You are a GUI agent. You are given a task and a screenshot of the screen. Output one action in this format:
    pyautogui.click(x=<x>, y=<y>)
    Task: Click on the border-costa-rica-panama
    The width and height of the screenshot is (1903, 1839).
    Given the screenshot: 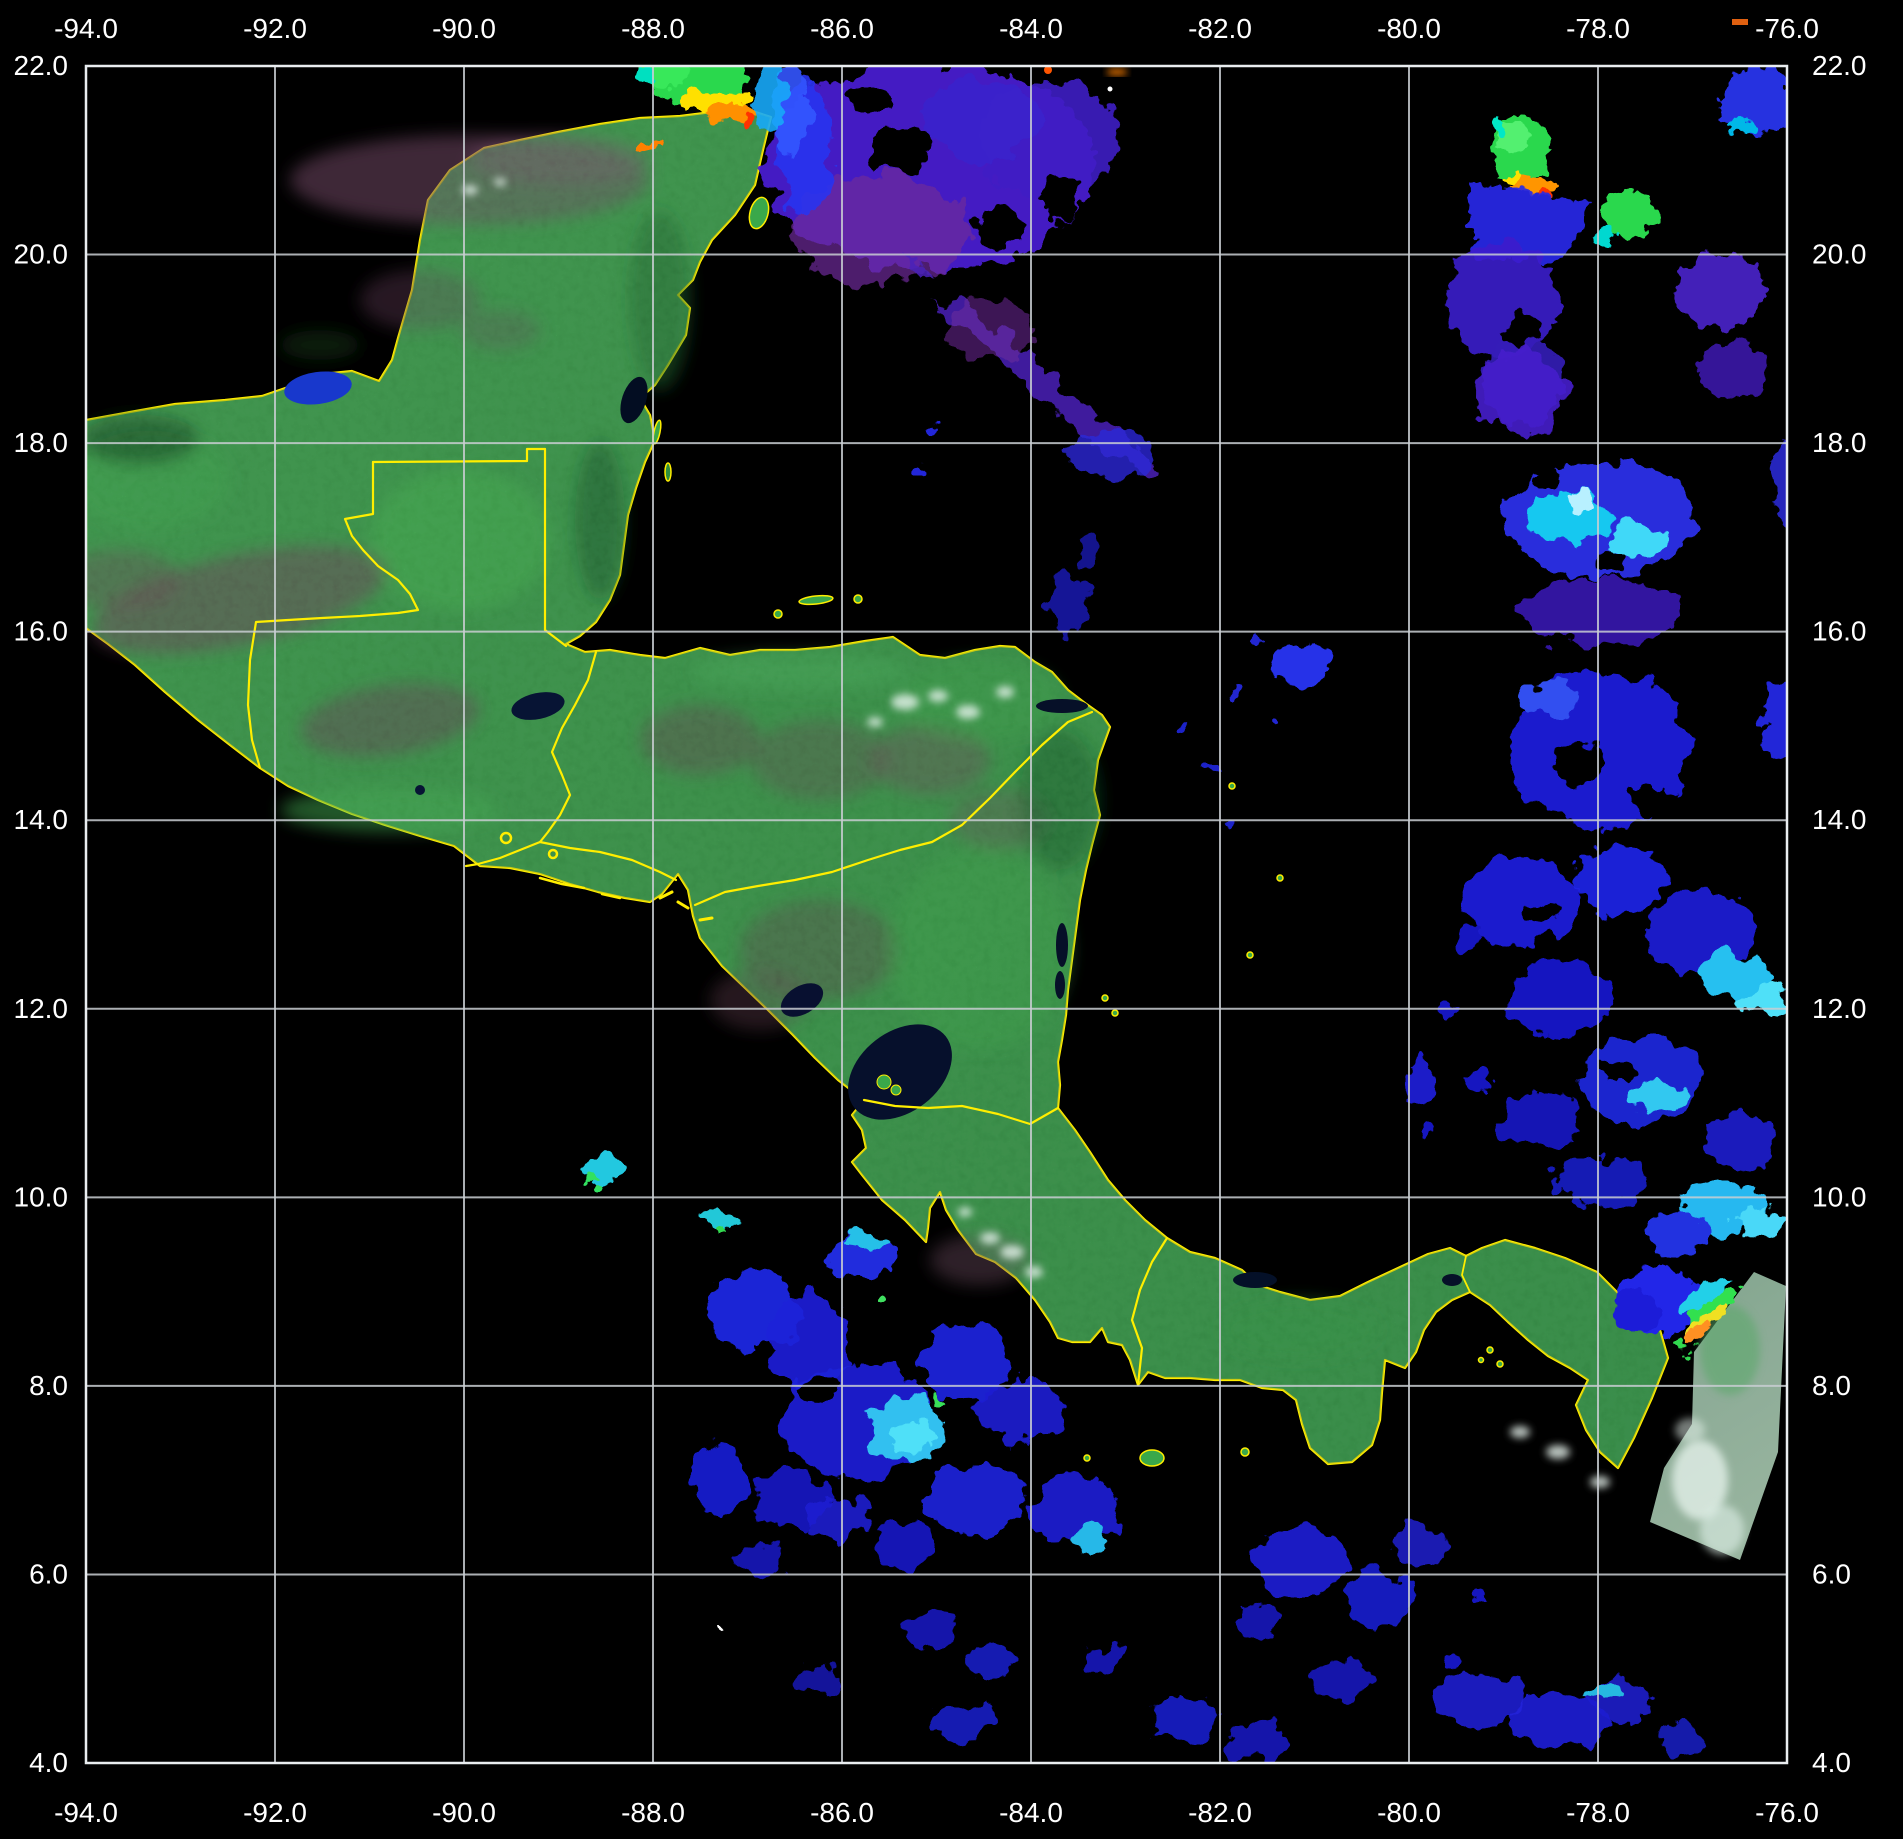 What is the action you would take?
    pyautogui.click(x=1149, y=1311)
    